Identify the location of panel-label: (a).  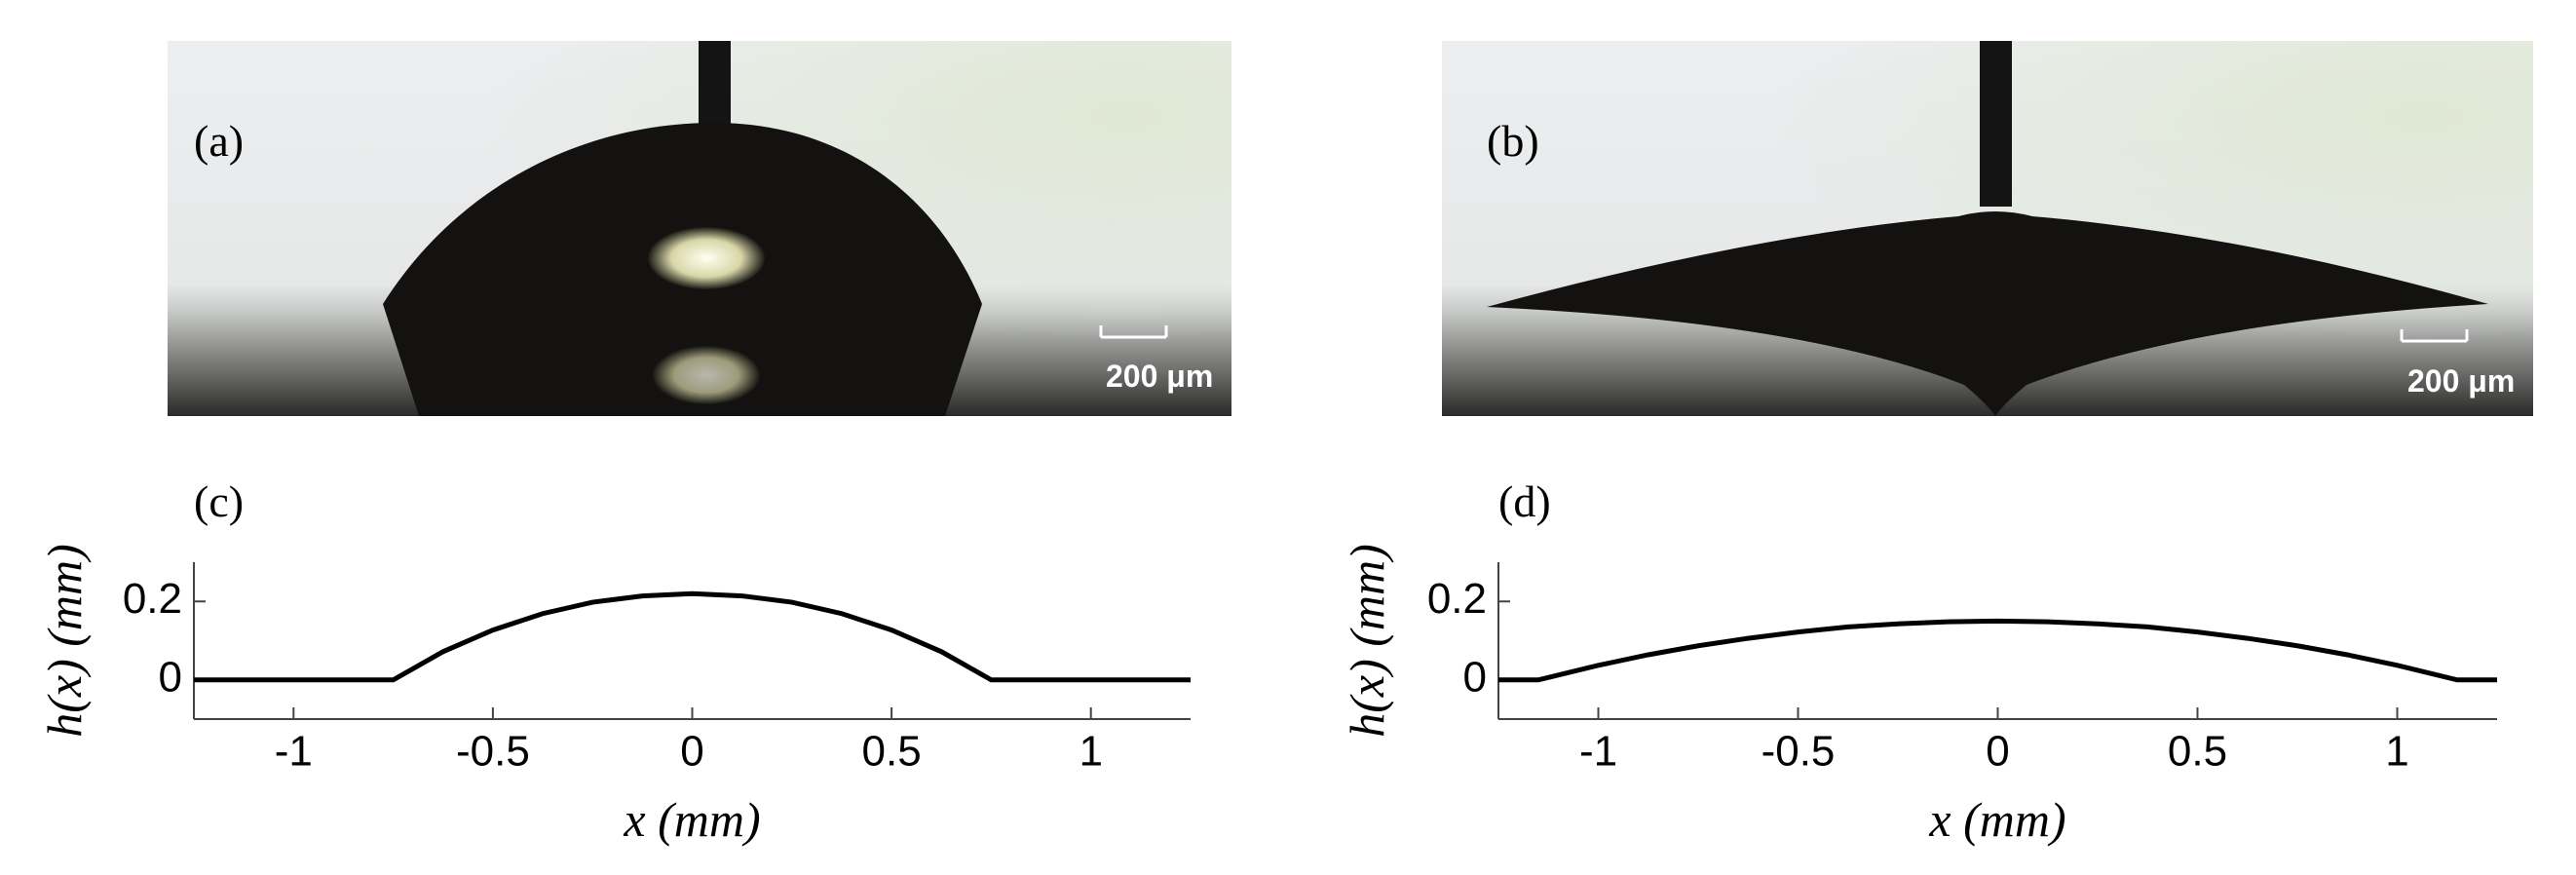
(219, 141).